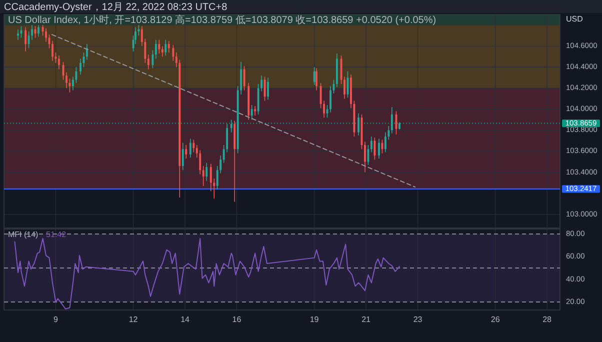 The width and height of the screenshot is (602, 342). I want to click on annotation: 51.42, so click(56, 234).